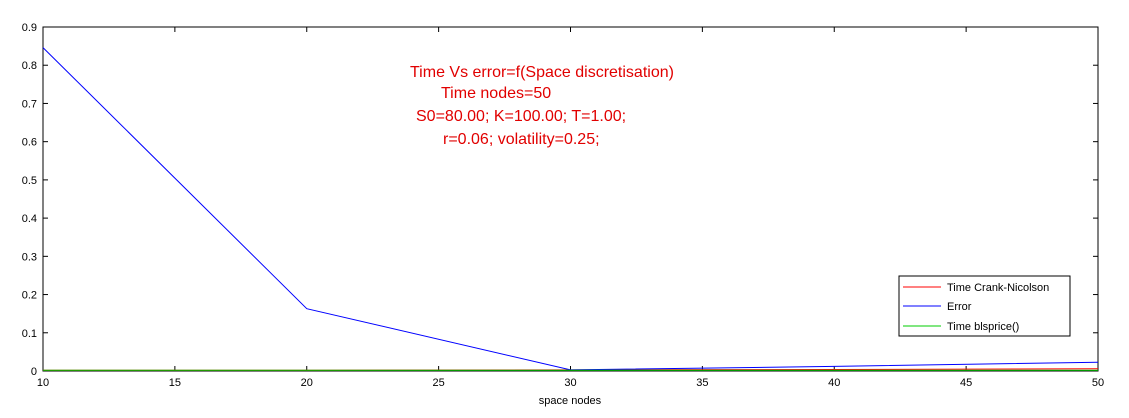 This screenshot has height=418, width=1129. I want to click on legend-label-time-crank-nicolson: Time Crank-Nicolson, so click(998, 288).